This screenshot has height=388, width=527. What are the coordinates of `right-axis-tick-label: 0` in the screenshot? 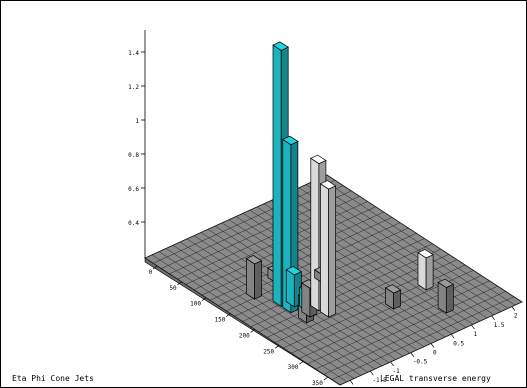 It's located at (435, 353).